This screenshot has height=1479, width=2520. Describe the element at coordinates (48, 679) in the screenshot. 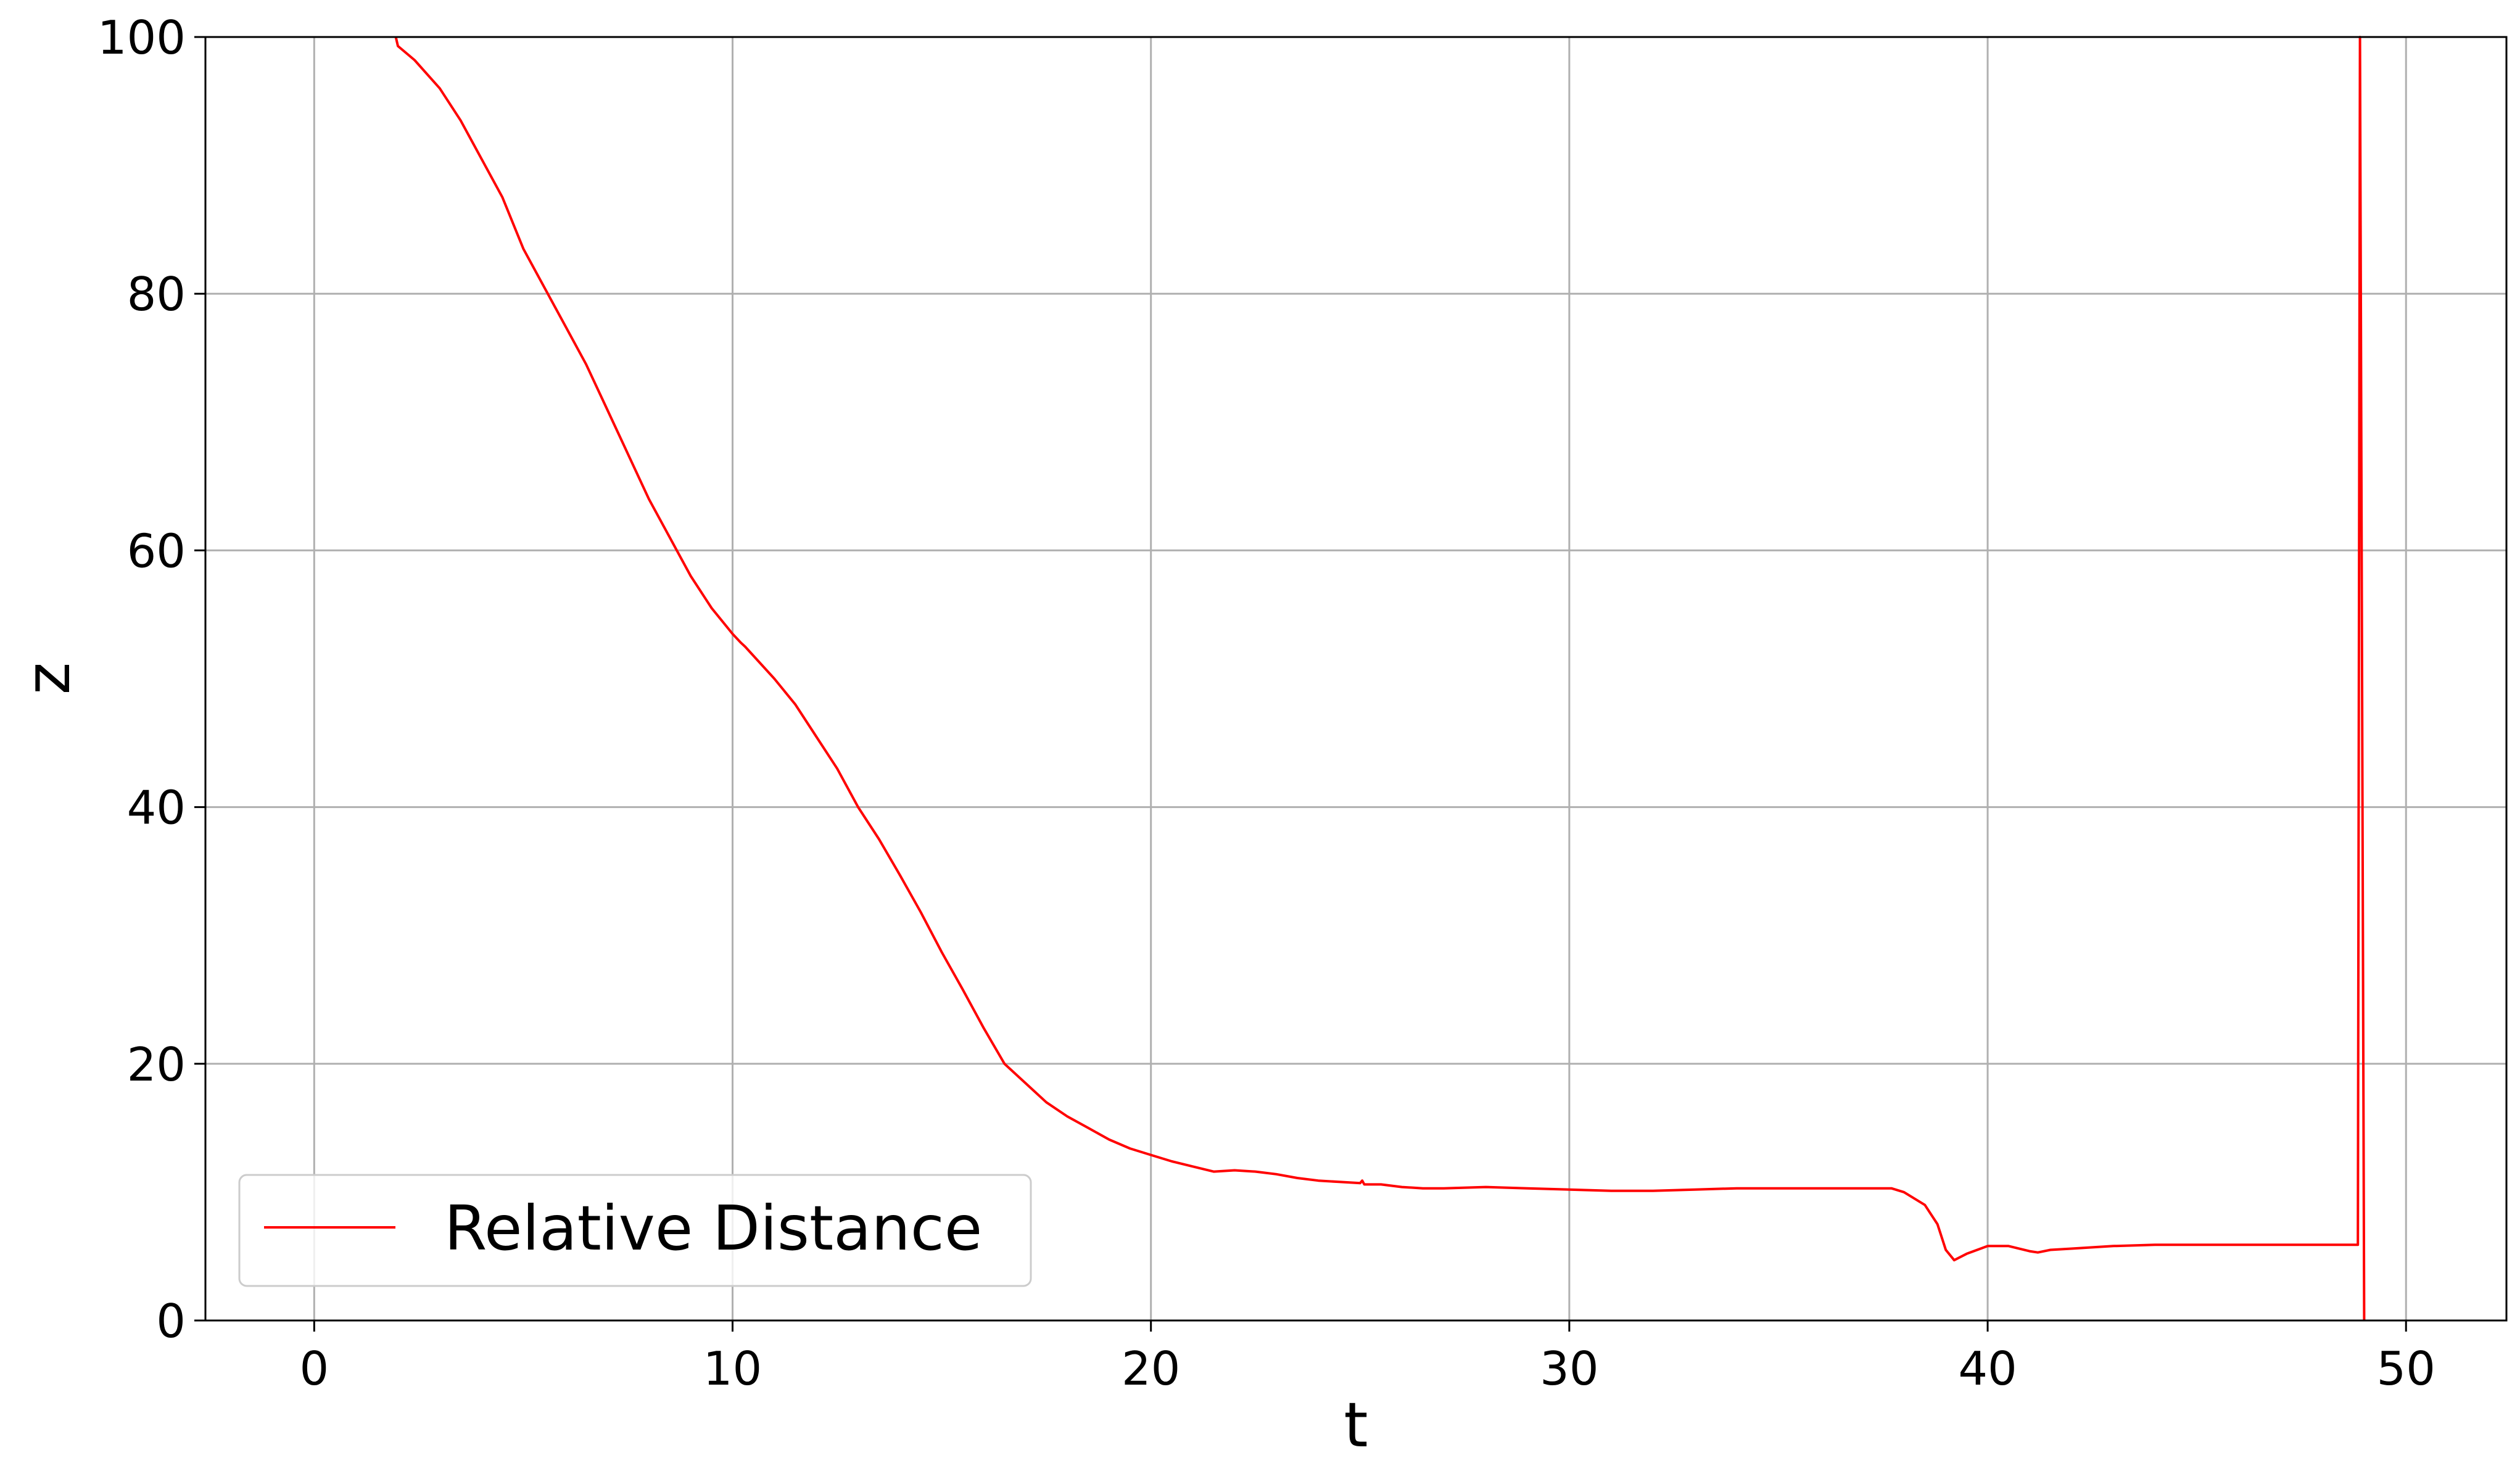

I see `y-axis-title: z` at that location.